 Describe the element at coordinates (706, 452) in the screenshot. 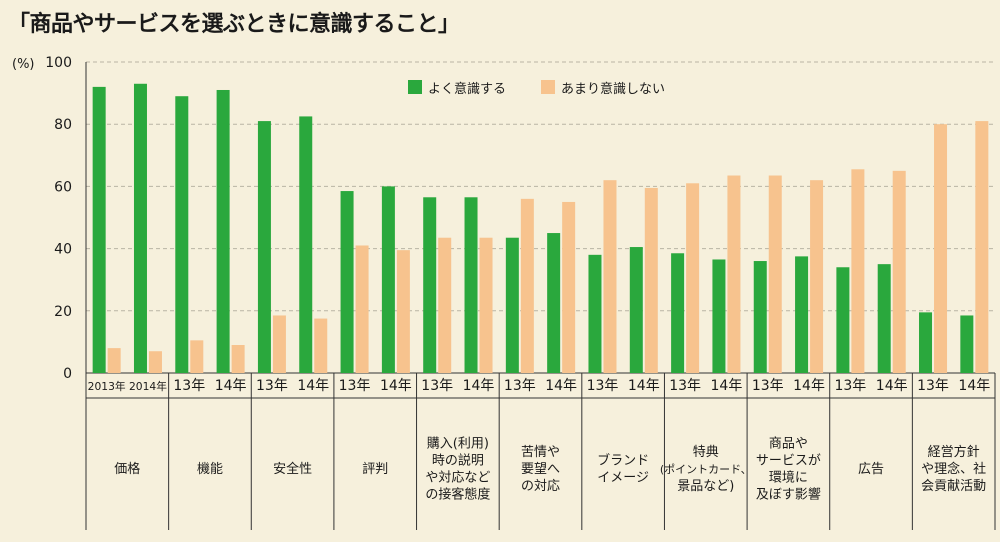

I see `category-label-line: 特典` at that location.